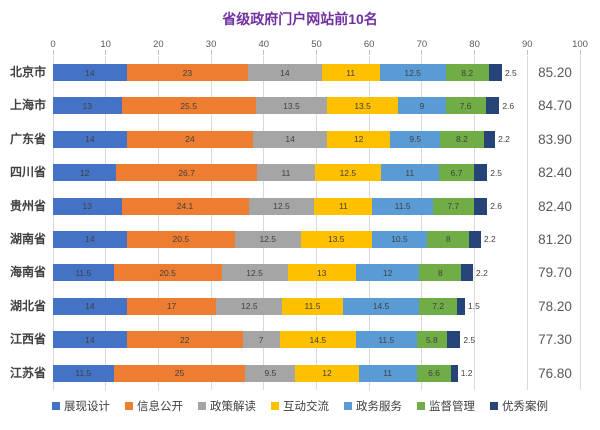 The height and width of the screenshot is (430, 600). I want to click on category-label: 江苏省, so click(27, 372).